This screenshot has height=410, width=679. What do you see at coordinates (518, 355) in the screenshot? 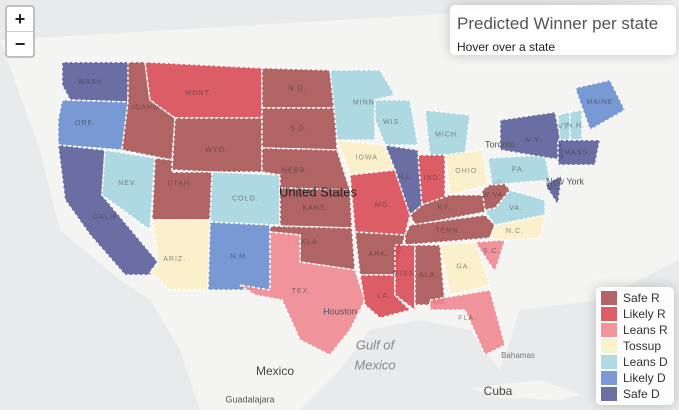
I see `place-label: Bahamas` at bounding box center [518, 355].